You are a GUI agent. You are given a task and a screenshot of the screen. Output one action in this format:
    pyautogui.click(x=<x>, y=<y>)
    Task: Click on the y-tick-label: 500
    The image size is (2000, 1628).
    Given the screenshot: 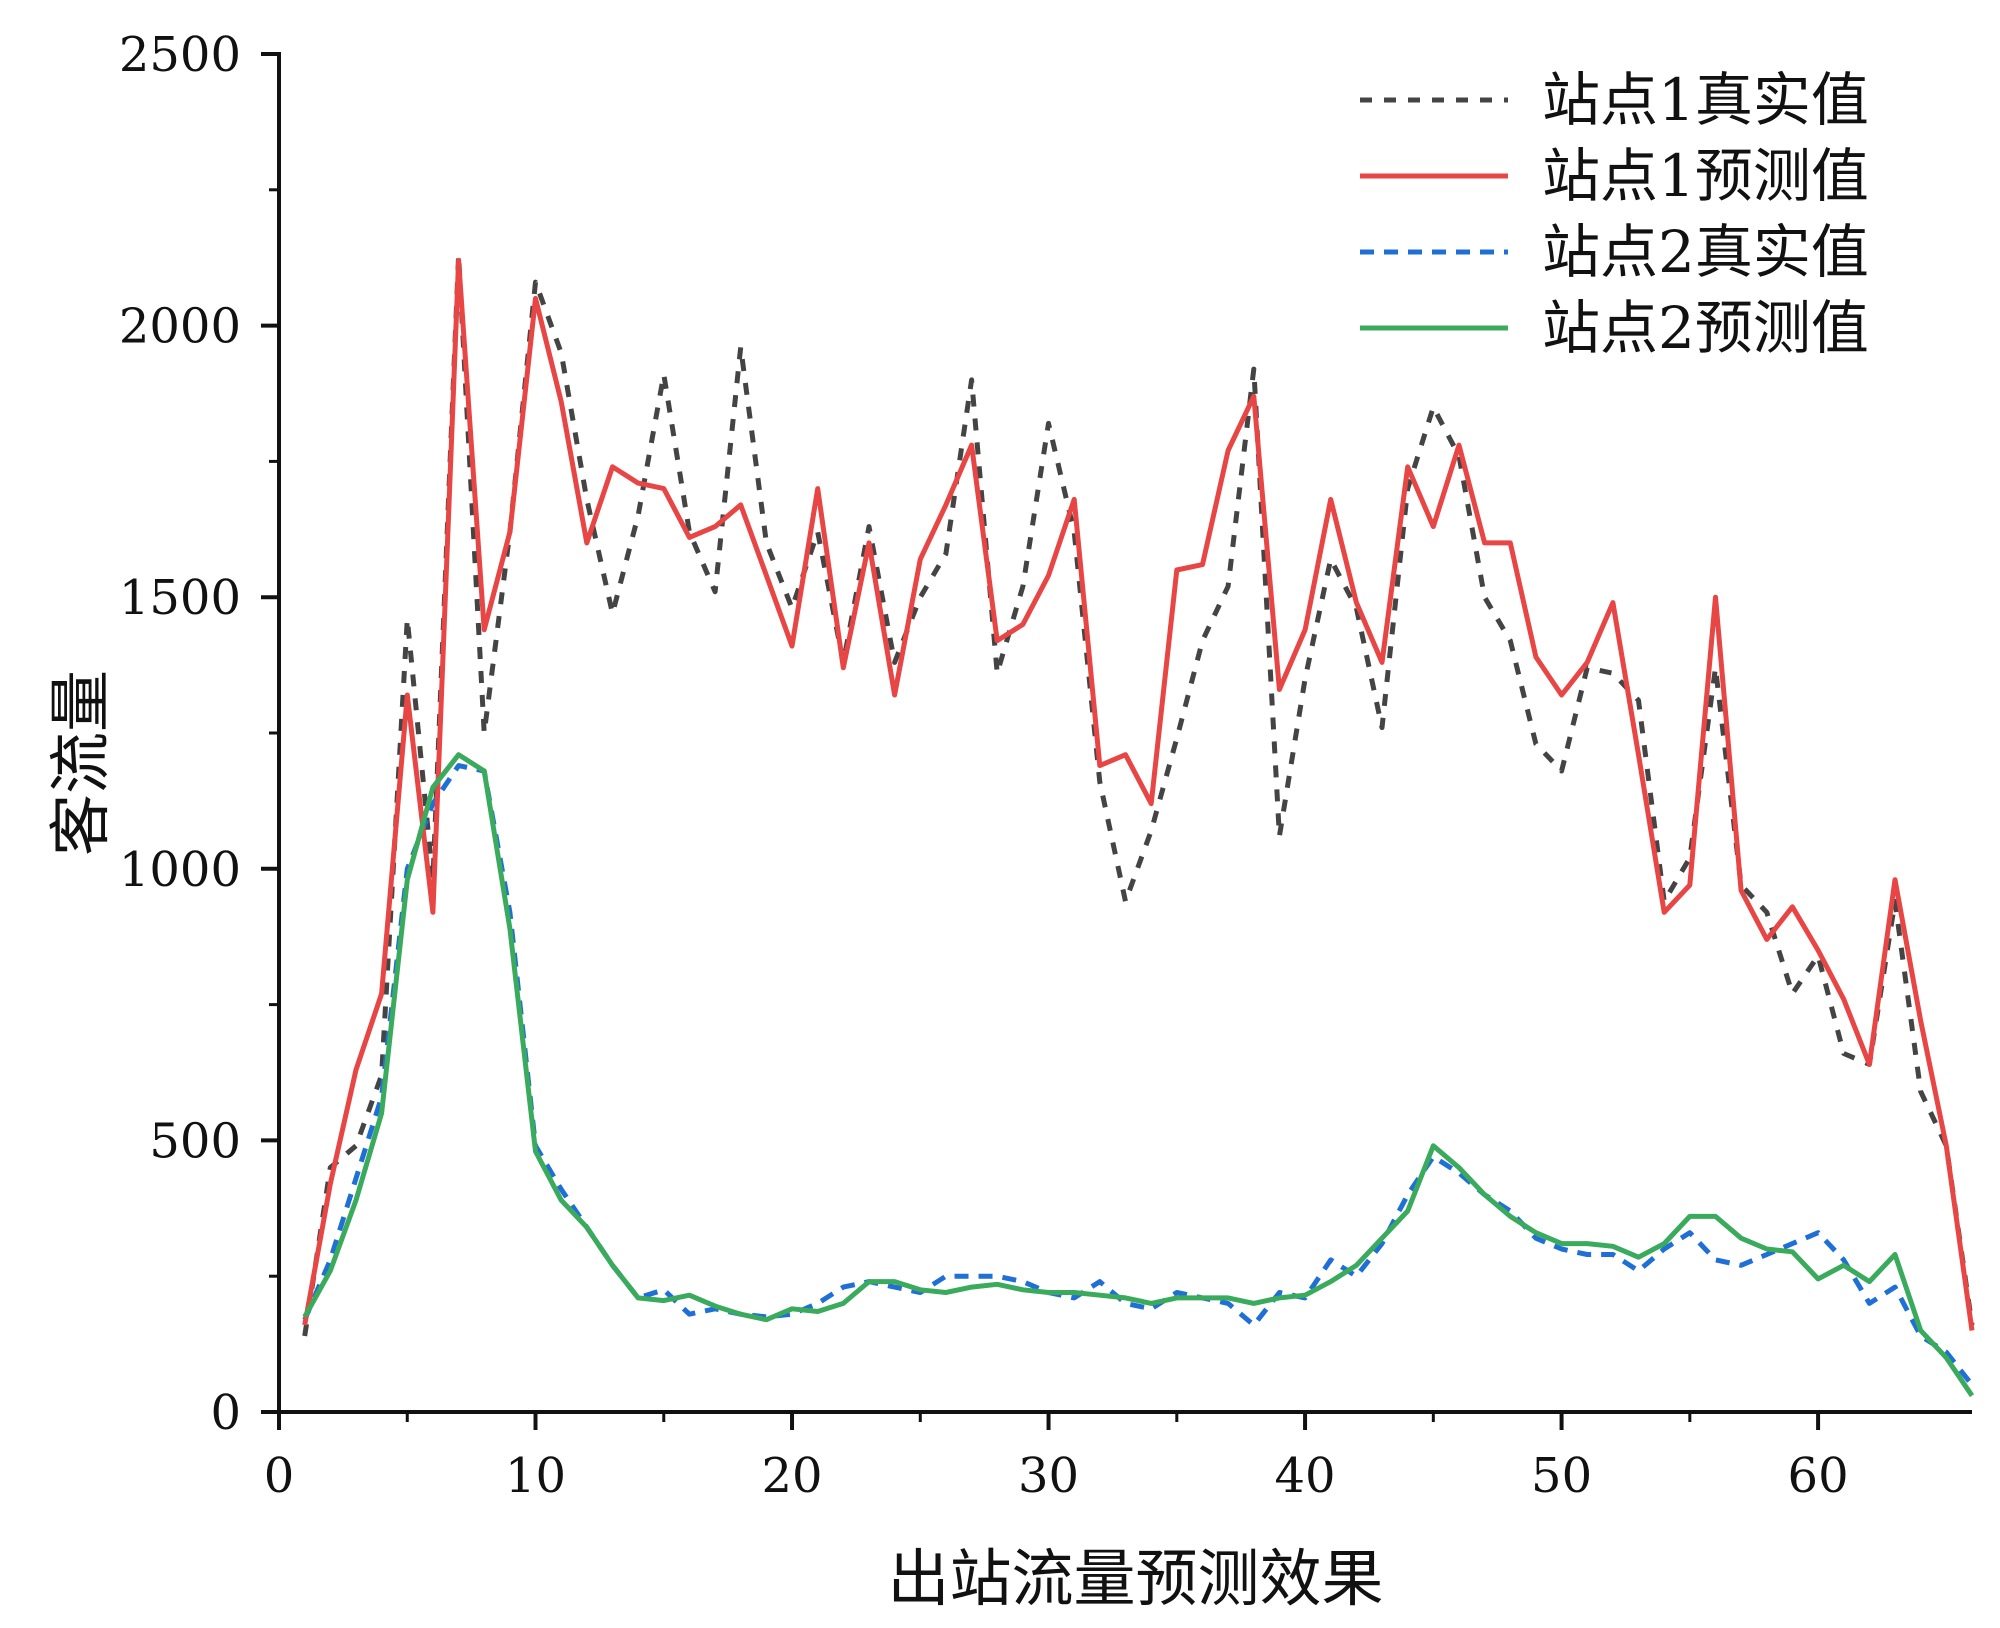 What is the action you would take?
    pyautogui.click(x=195, y=1141)
    